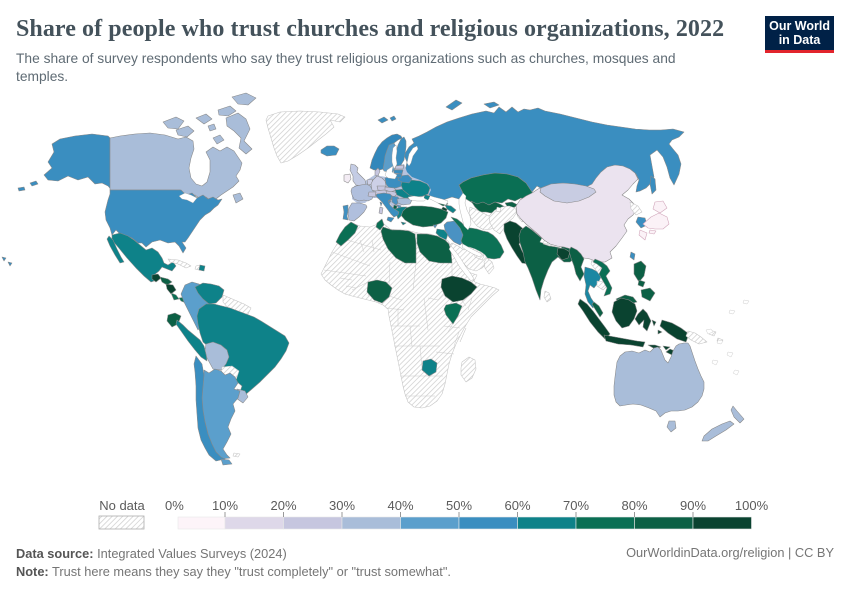 The width and height of the screenshot is (850, 600). What do you see at coordinates (634, 505) in the screenshot?
I see `svg-text: 80%` at bounding box center [634, 505].